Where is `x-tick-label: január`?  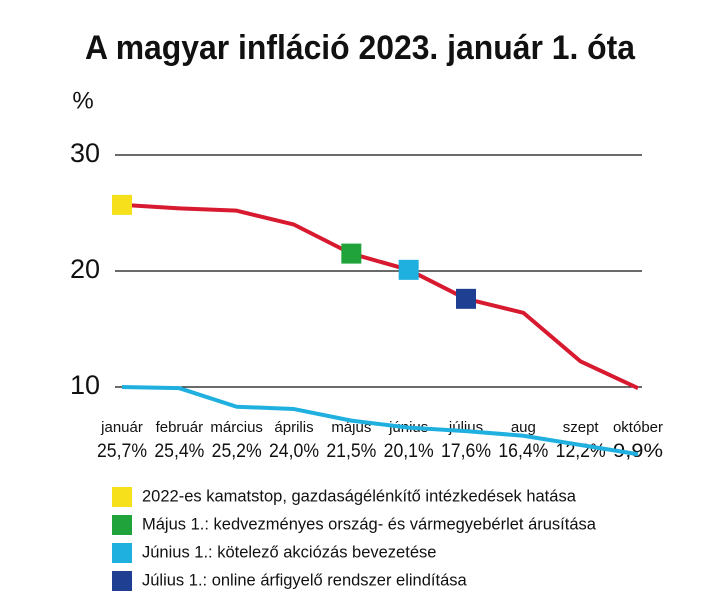
x-tick-label: január is located at coordinates (121, 427).